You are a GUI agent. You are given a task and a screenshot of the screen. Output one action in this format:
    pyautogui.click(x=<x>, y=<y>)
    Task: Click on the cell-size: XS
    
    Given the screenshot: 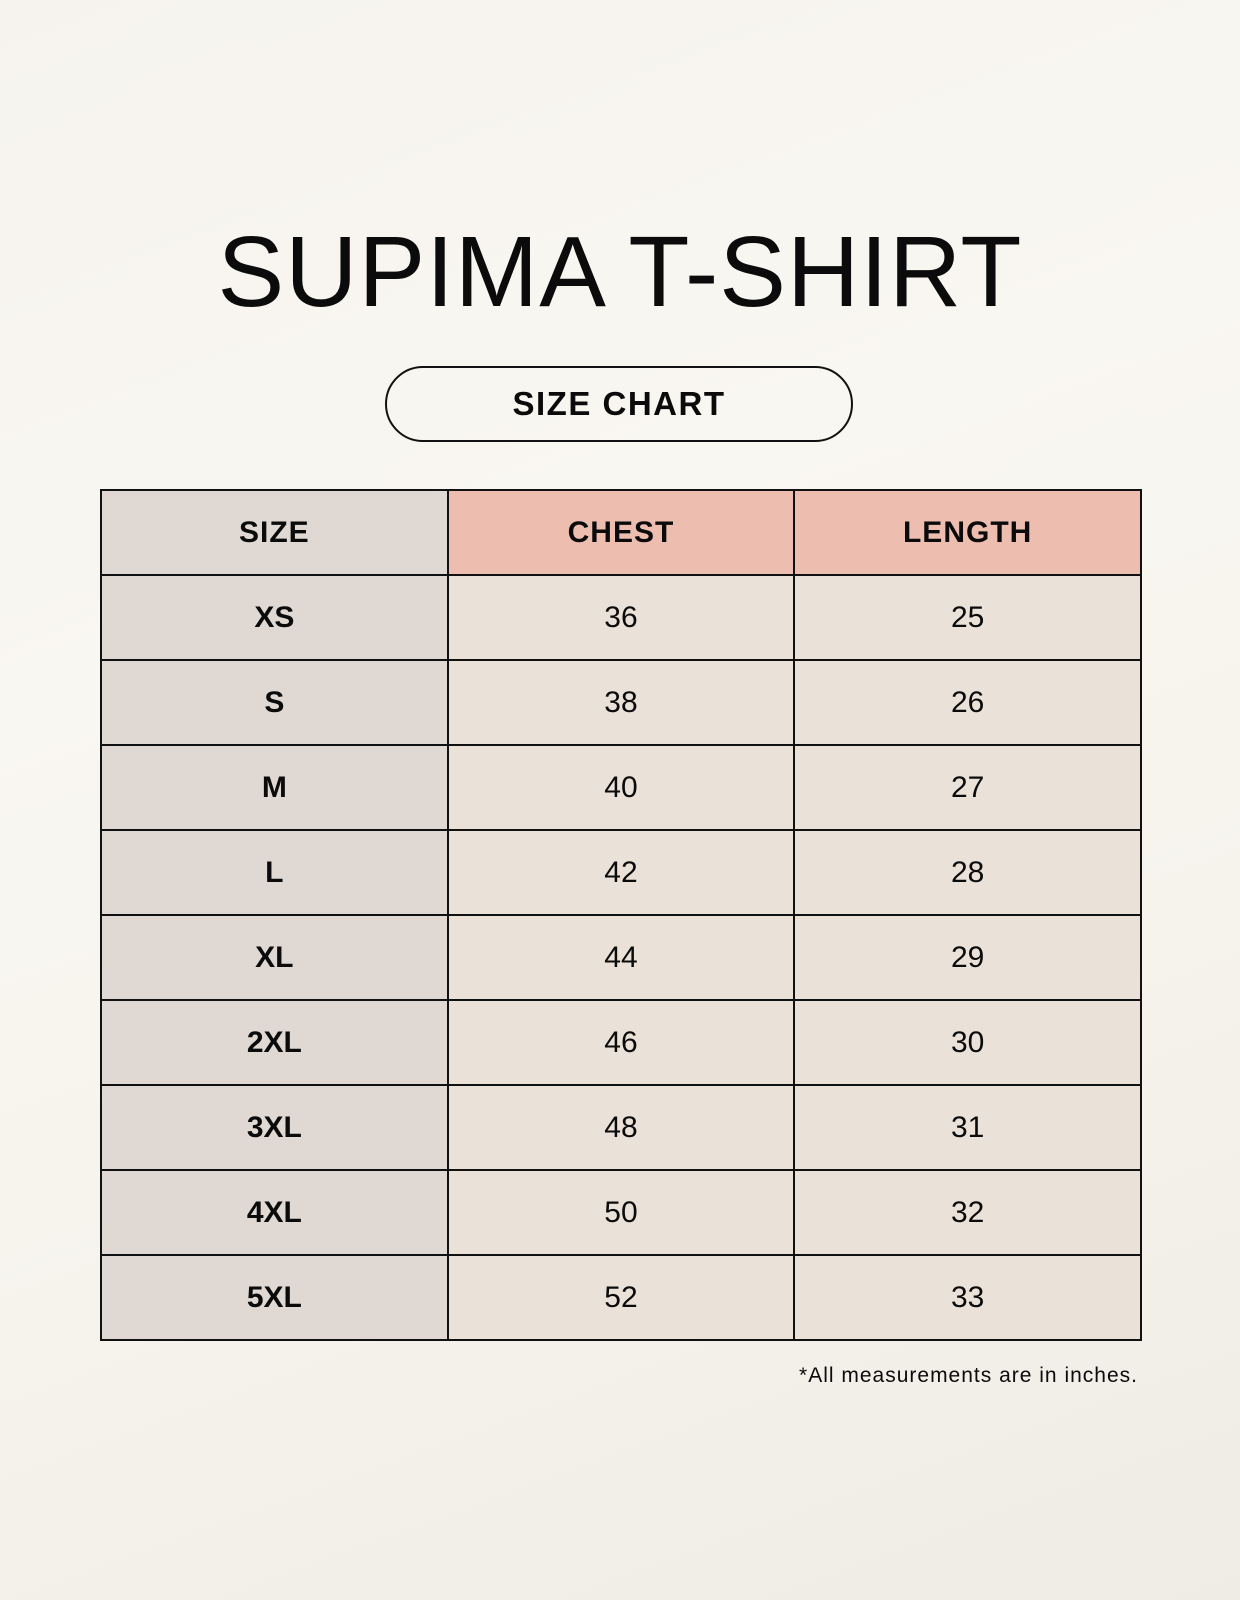 What is the action you would take?
    pyautogui.click(x=274, y=617)
    